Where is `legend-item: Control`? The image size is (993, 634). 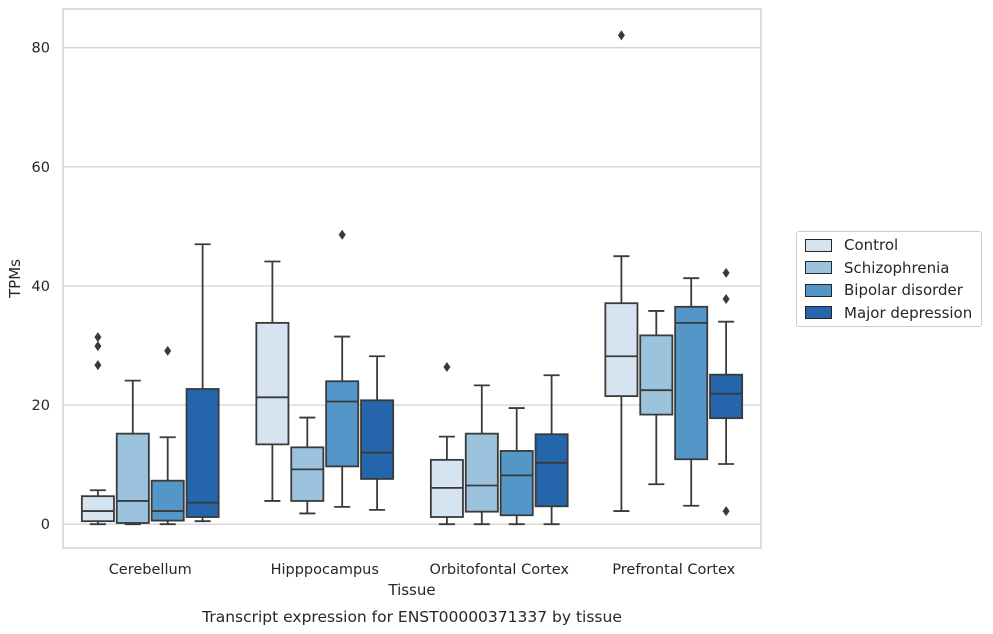 legend-item: Control is located at coordinates (851, 245).